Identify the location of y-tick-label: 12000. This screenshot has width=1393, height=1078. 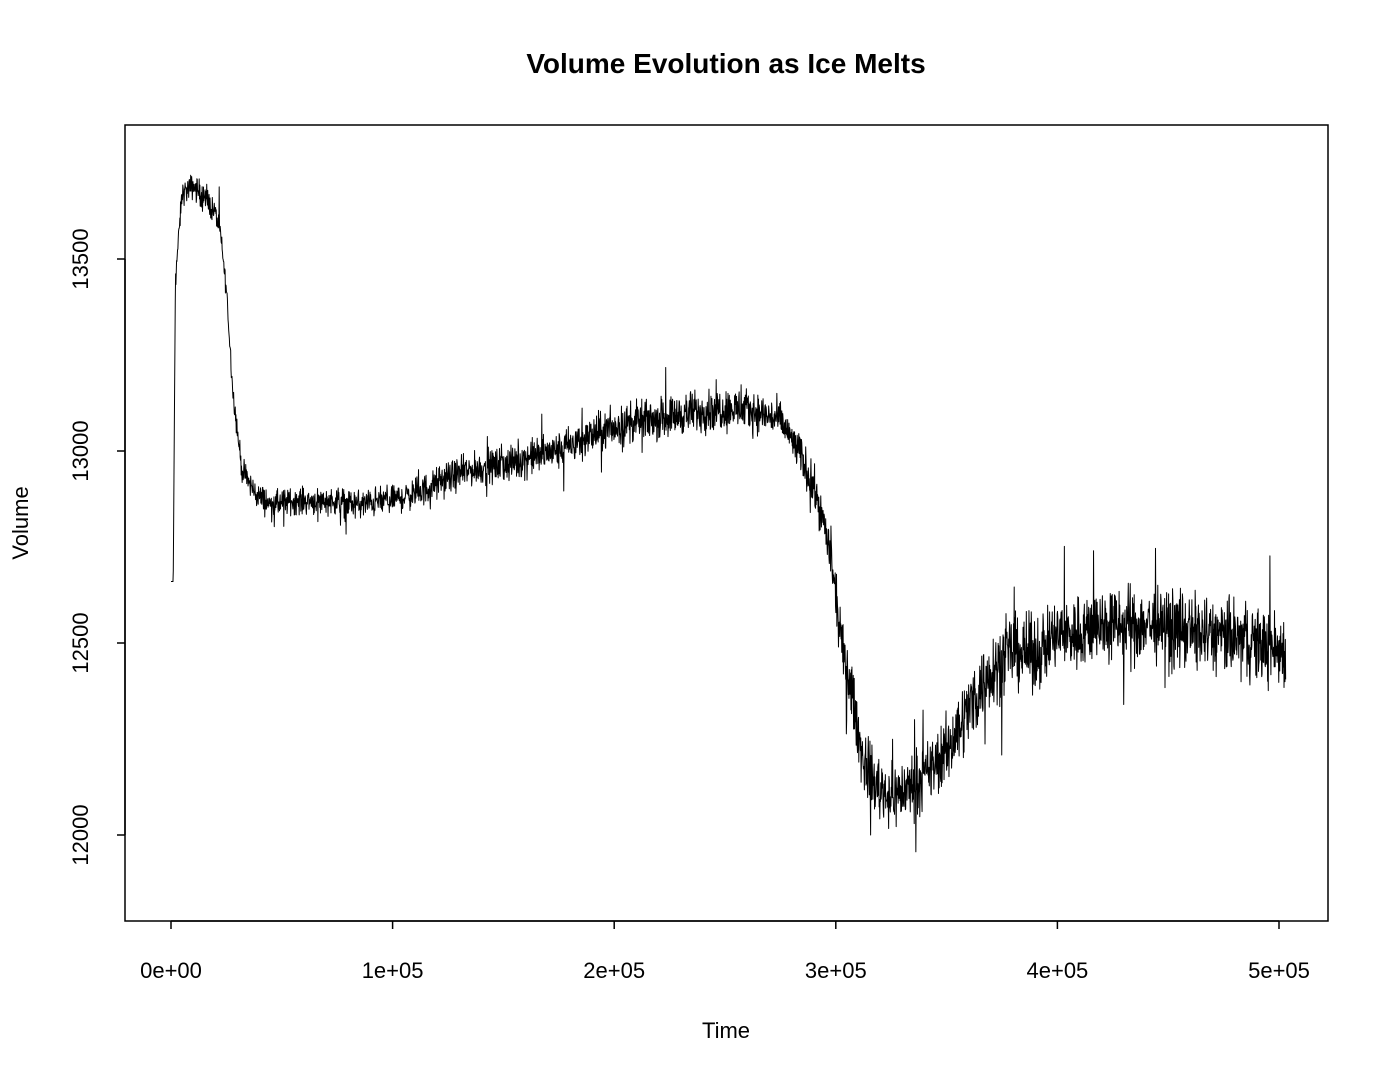
(80, 834).